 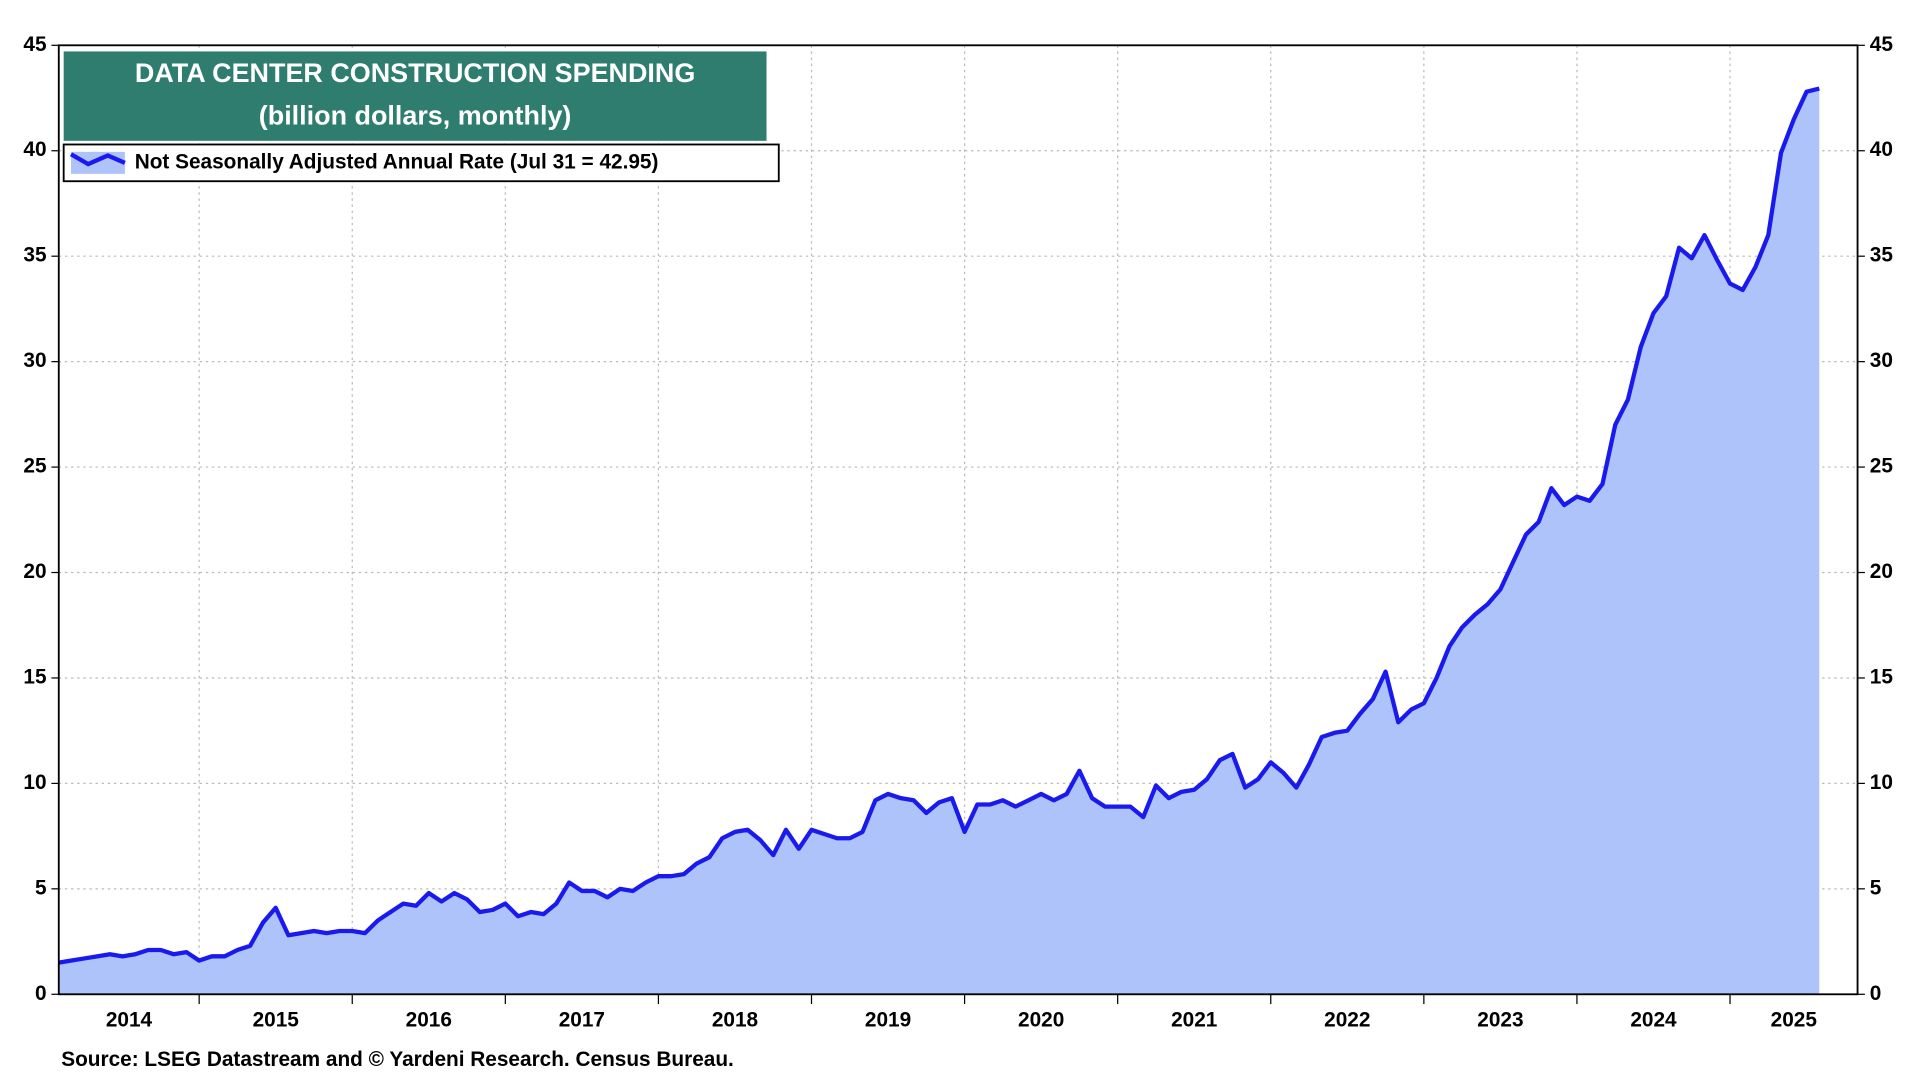 I want to click on x-tick-label: 2018, so click(x=735, y=1020).